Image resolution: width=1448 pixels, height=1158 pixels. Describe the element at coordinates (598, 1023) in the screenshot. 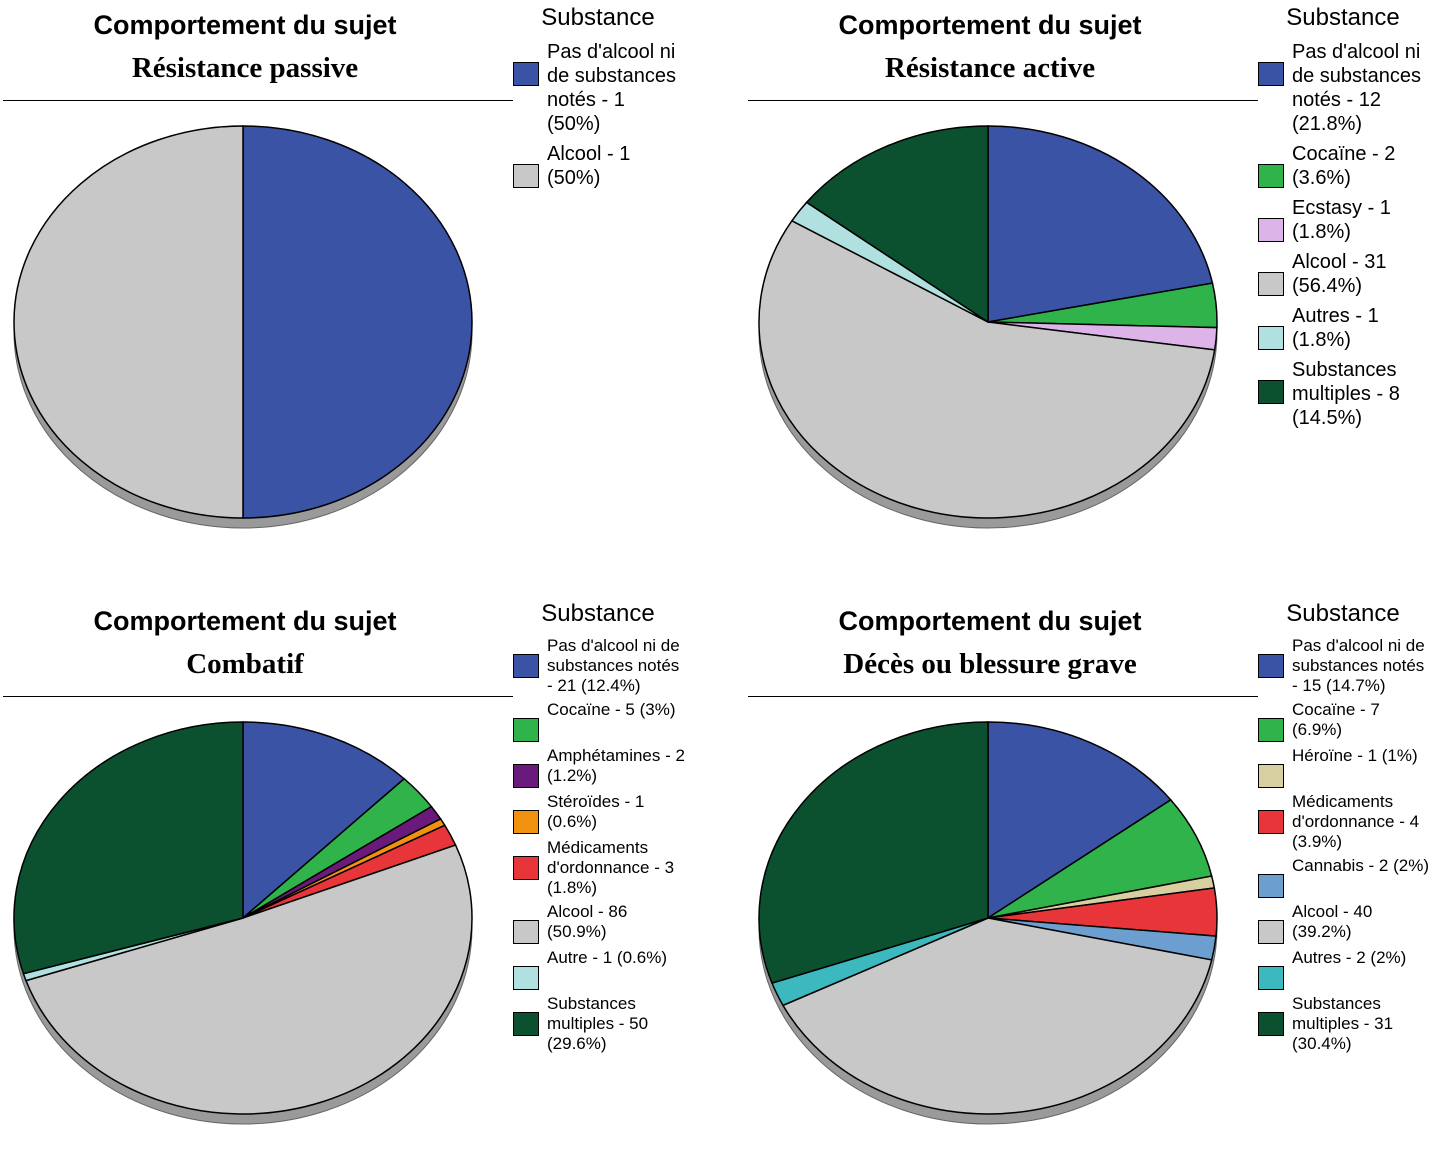

I see `legend-label: Substances multiples - 50 (29.6%)` at that location.